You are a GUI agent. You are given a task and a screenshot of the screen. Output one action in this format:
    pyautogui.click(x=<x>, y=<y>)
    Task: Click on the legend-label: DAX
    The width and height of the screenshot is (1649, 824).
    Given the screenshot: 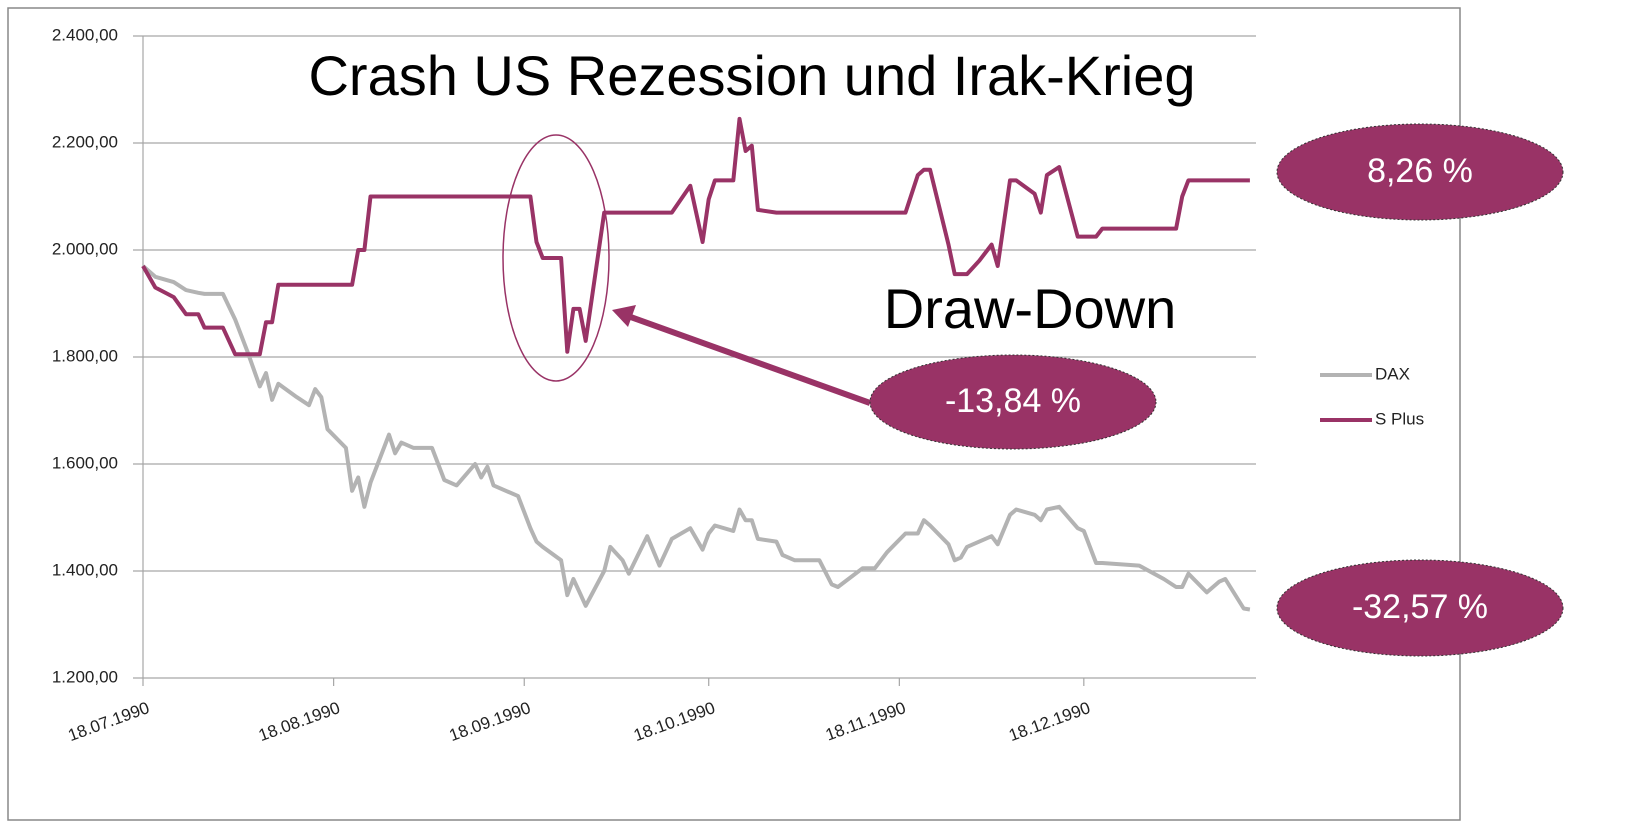 What is the action you would take?
    pyautogui.click(x=1392, y=373)
    